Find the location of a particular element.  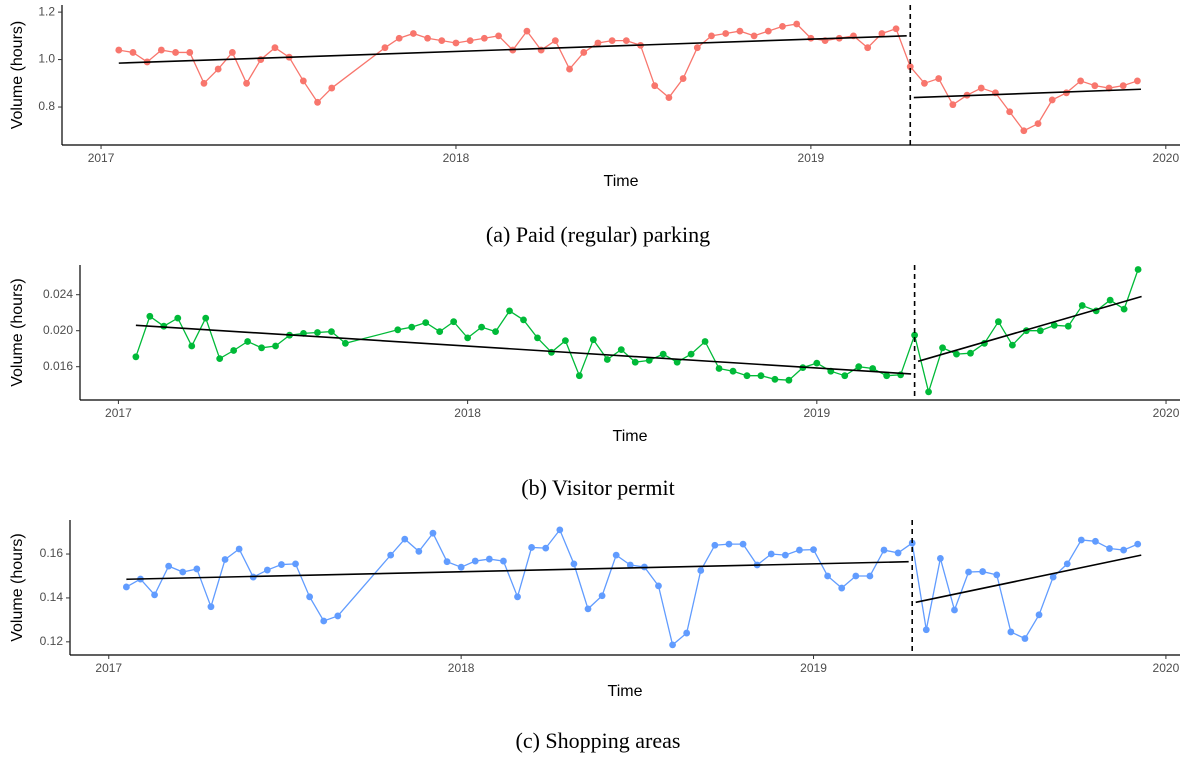

y-tick-label: 0.024 is located at coordinates (58, 294).